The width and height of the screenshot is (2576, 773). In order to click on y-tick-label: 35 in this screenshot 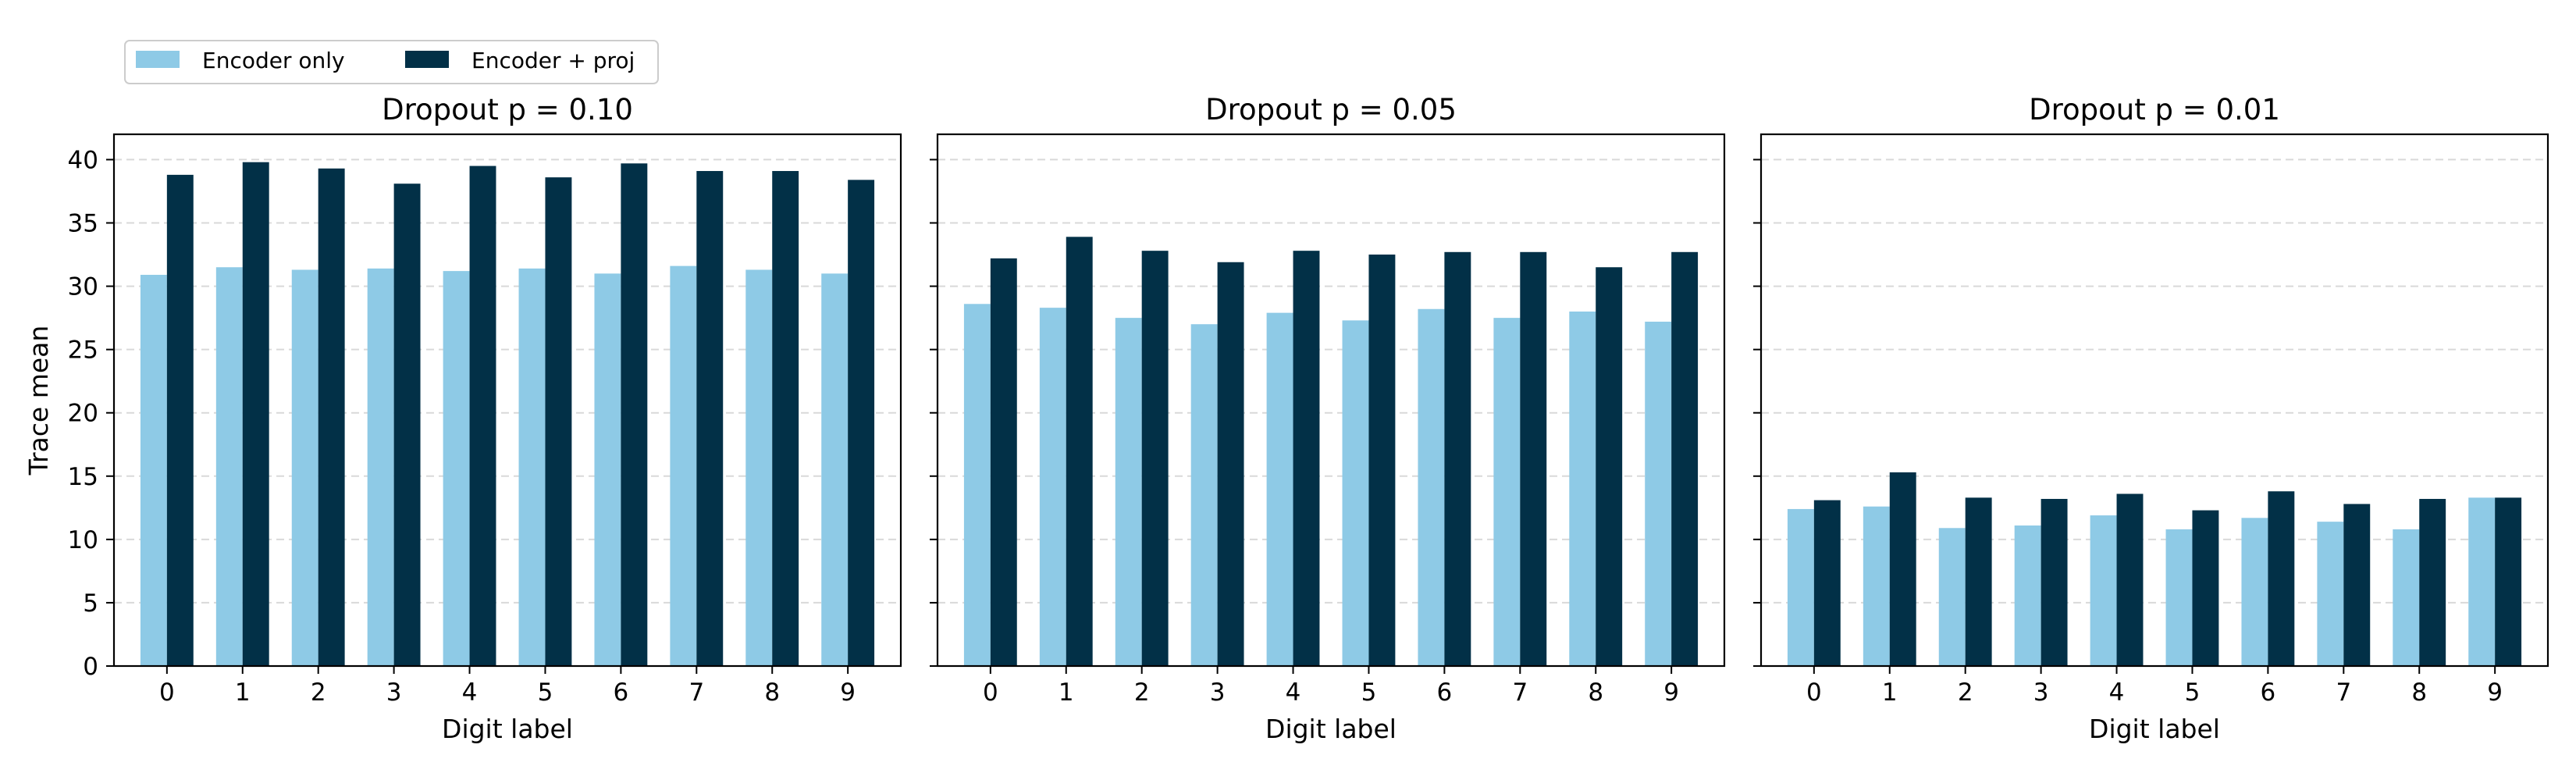, I will do `click(83, 224)`.